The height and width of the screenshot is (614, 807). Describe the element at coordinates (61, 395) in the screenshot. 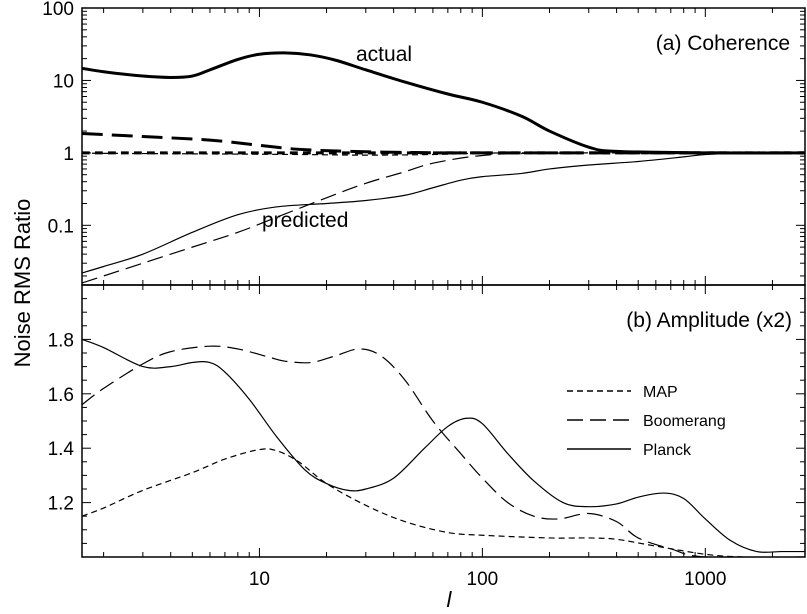

I see `panel-b-y-tick-label: 1.6` at that location.